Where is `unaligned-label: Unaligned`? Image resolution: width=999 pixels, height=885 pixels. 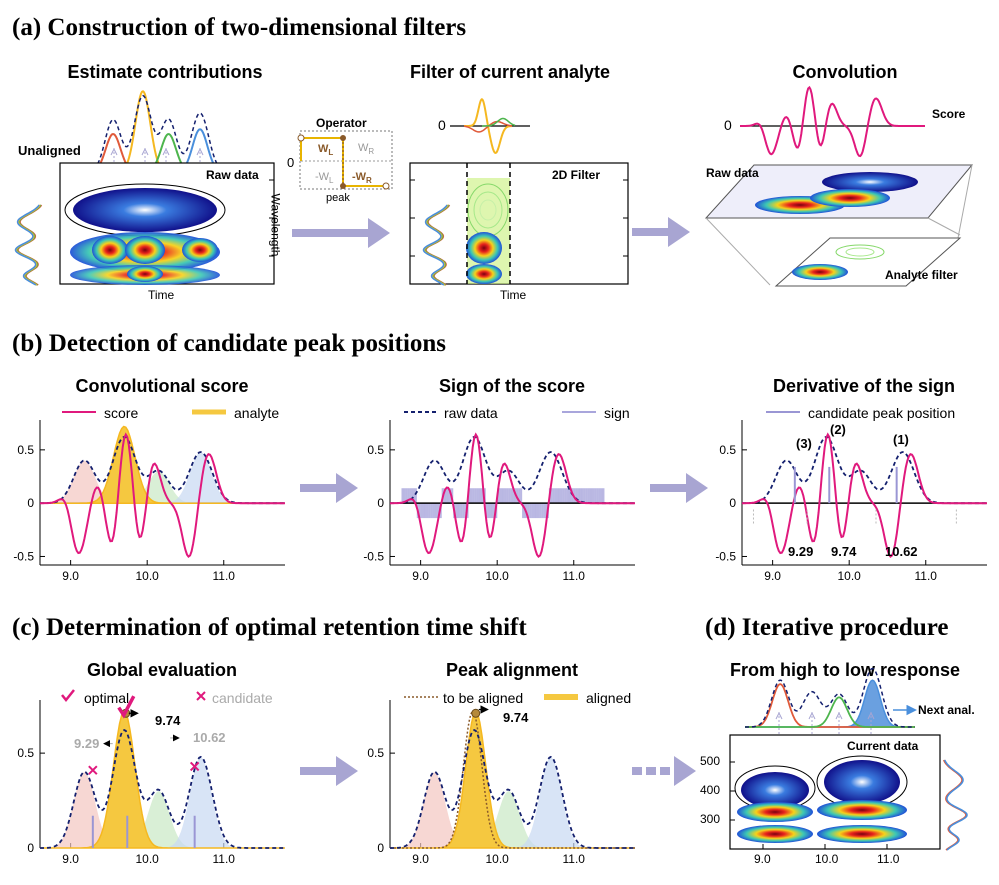 unaligned-label: Unaligned is located at coordinates (49, 150).